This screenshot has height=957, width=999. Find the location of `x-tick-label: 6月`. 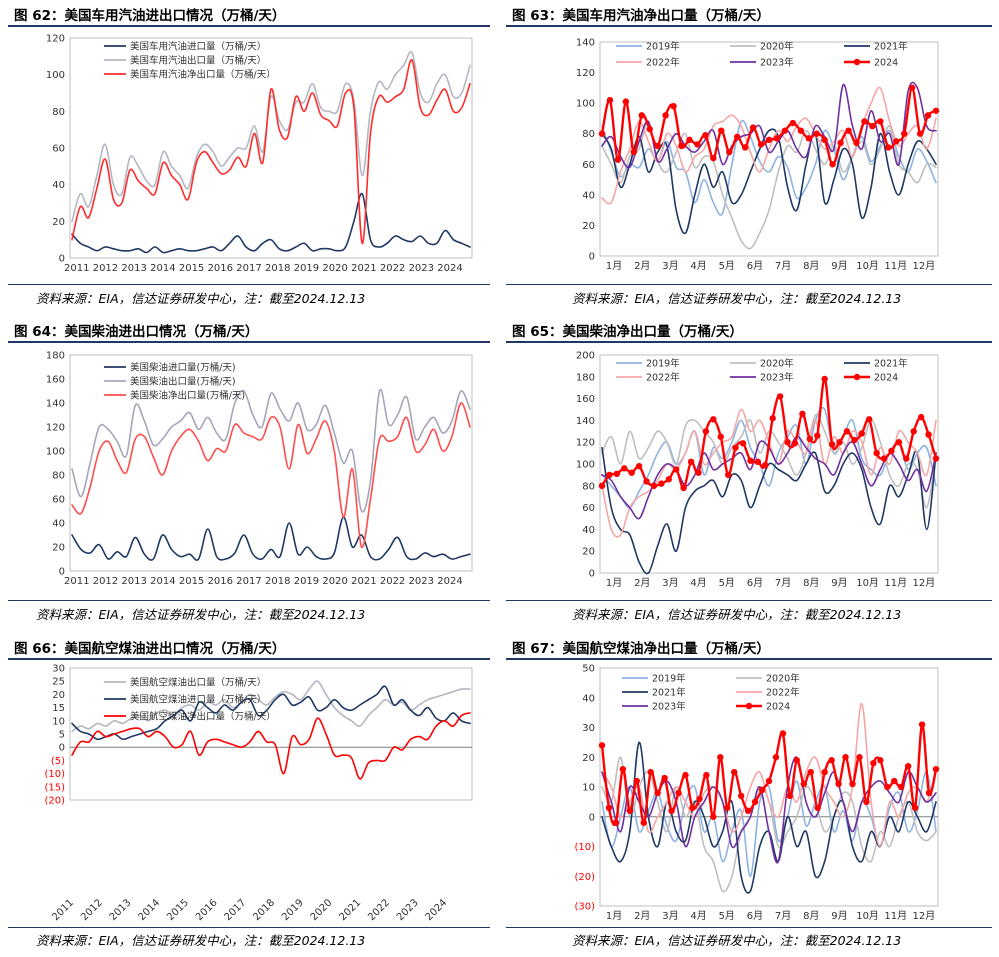

x-tick-label: 6月 is located at coordinates (755, 583).